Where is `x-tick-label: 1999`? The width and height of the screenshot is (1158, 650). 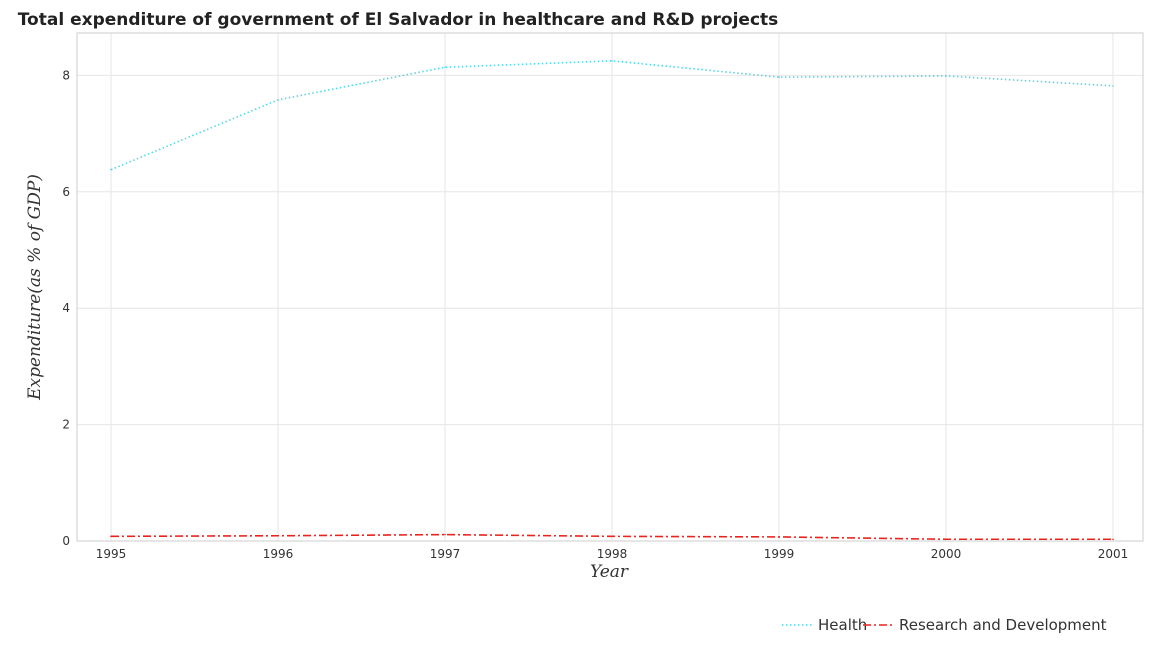 x-tick-label: 1999 is located at coordinates (779, 554).